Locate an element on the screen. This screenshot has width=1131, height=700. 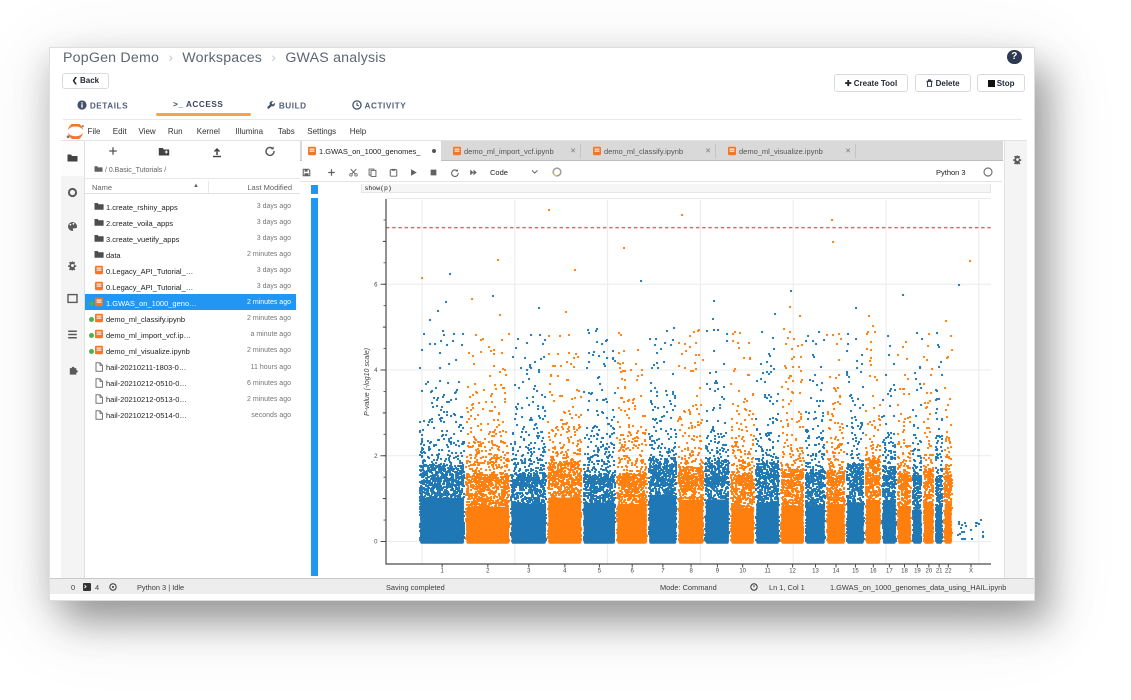
svg-text: 7 is located at coordinates (663, 572).